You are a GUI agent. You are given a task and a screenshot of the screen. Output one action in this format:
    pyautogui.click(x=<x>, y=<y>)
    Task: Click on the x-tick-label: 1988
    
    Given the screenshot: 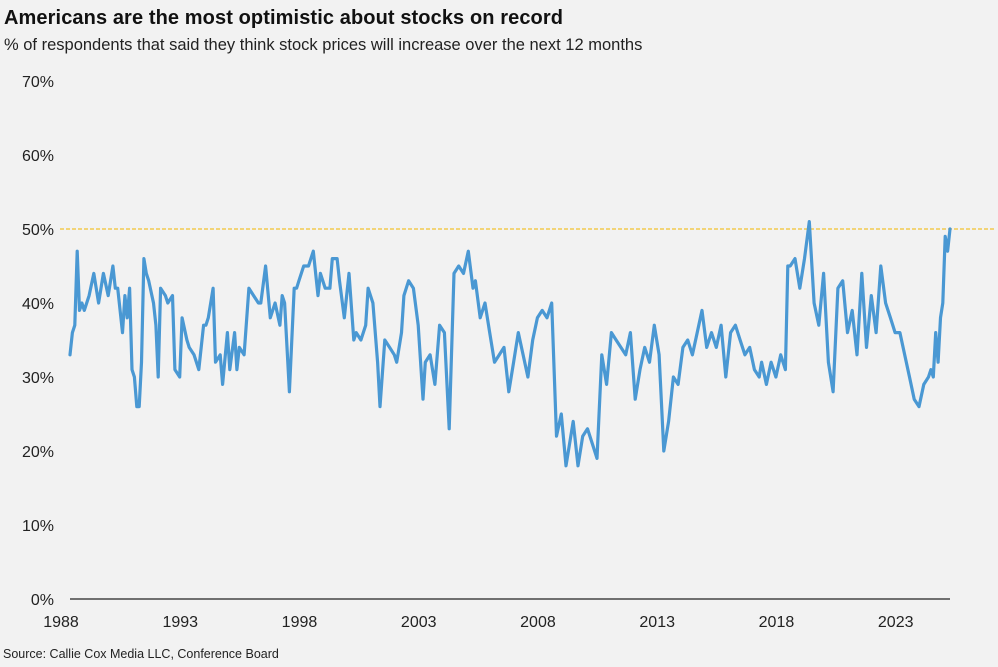 What is the action you would take?
    pyautogui.click(x=61, y=622)
    